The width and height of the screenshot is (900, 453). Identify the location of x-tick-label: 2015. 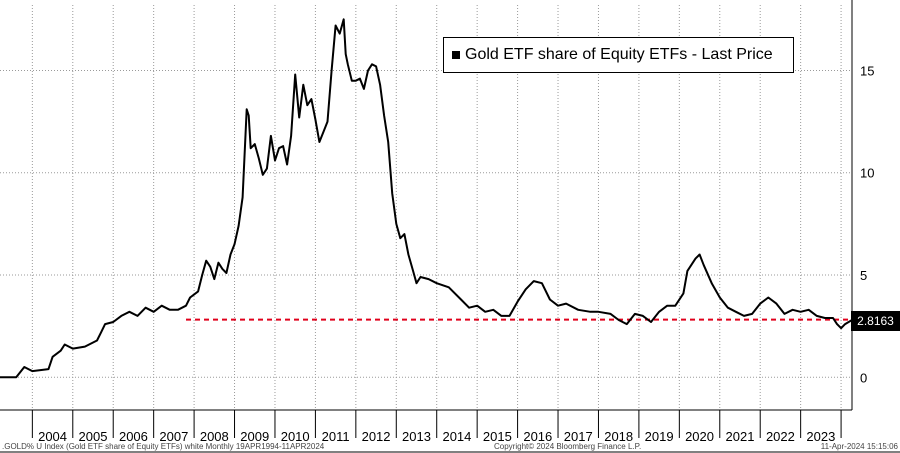
(497, 436).